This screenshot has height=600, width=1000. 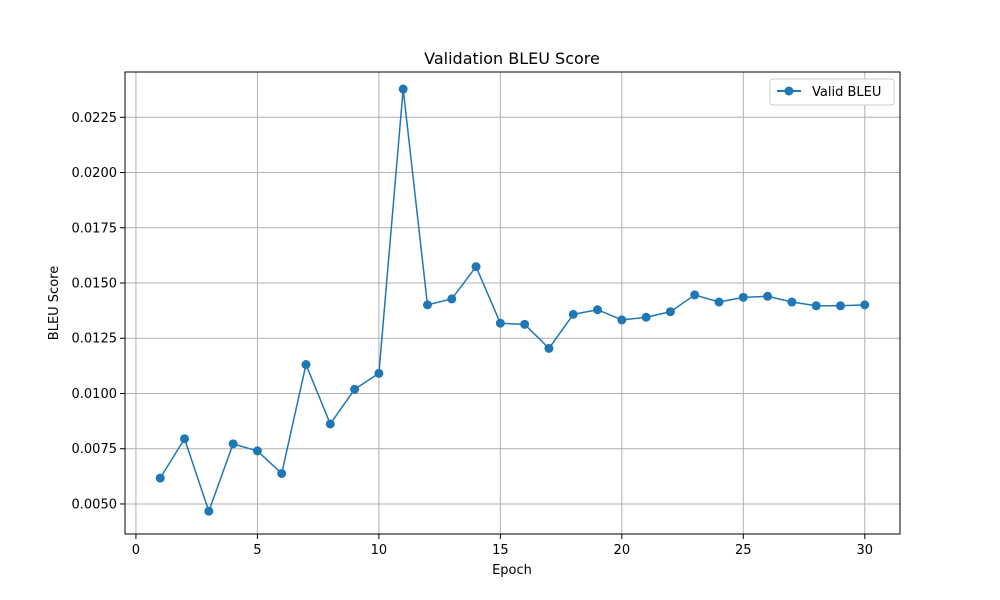 What do you see at coordinates (54, 303) in the screenshot?
I see `y-axis-label: BLEU Score` at bounding box center [54, 303].